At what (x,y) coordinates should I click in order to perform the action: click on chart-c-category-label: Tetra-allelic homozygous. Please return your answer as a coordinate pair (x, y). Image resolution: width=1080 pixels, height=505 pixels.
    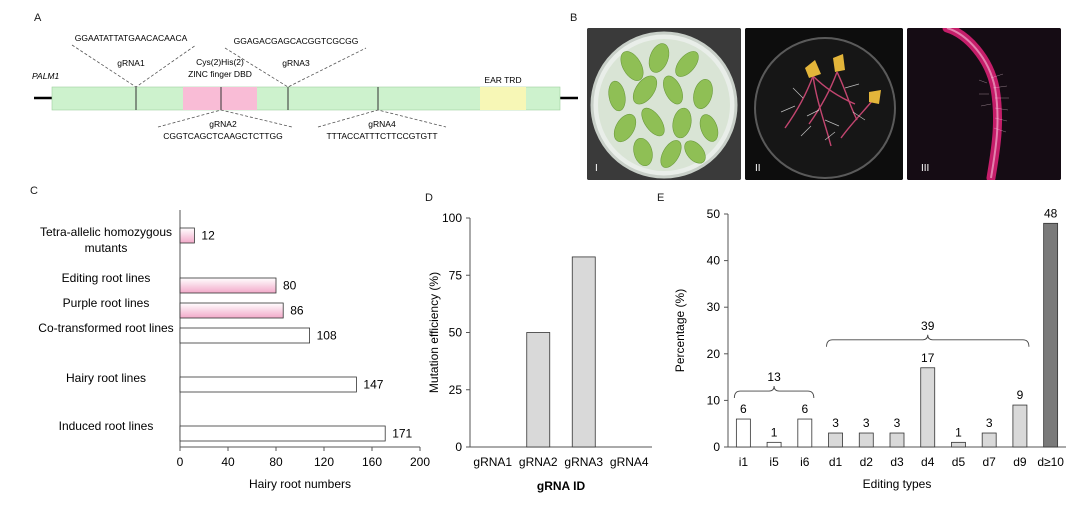
    Looking at the image, I should click on (106, 232).